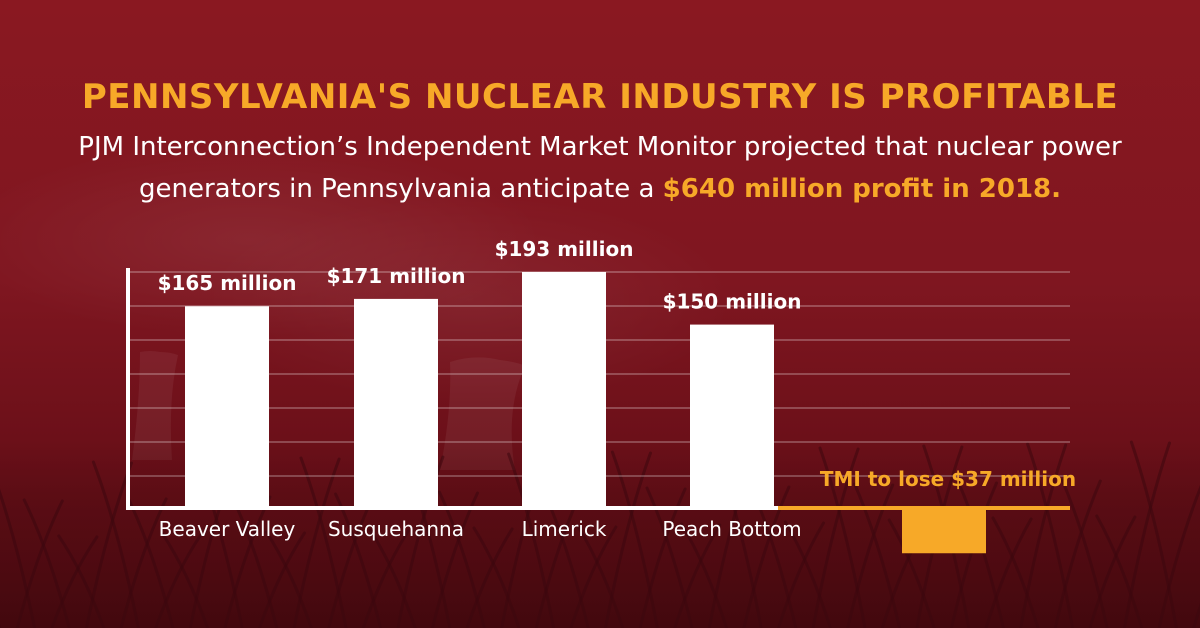 The height and width of the screenshot is (628, 1200). I want to click on value-label: $171 million, so click(396, 276).